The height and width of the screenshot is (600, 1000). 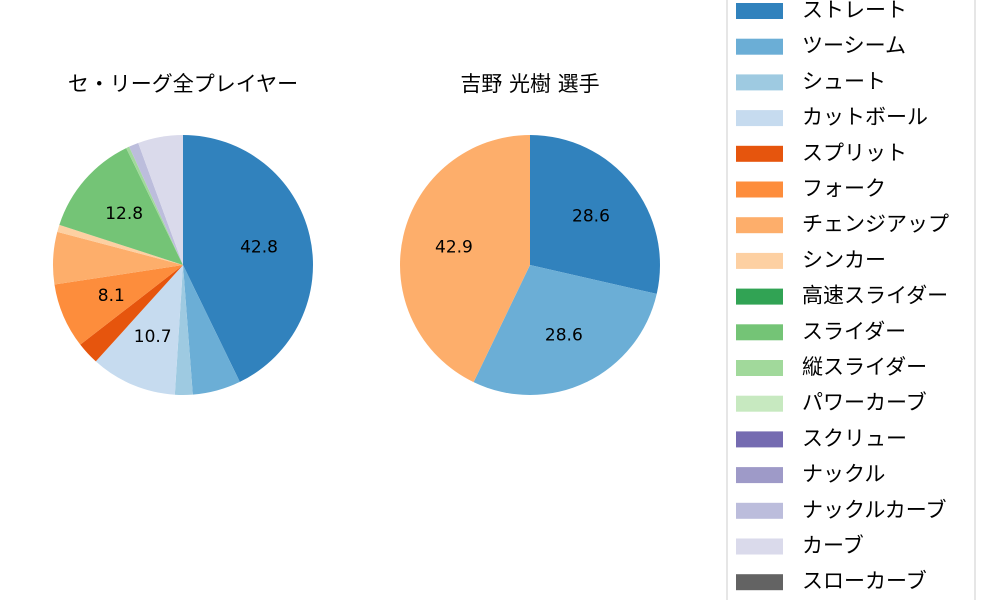 What do you see at coordinates (864, 581) in the screenshot?
I see `legend-label: スローカーブ` at bounding box center [864, 581].